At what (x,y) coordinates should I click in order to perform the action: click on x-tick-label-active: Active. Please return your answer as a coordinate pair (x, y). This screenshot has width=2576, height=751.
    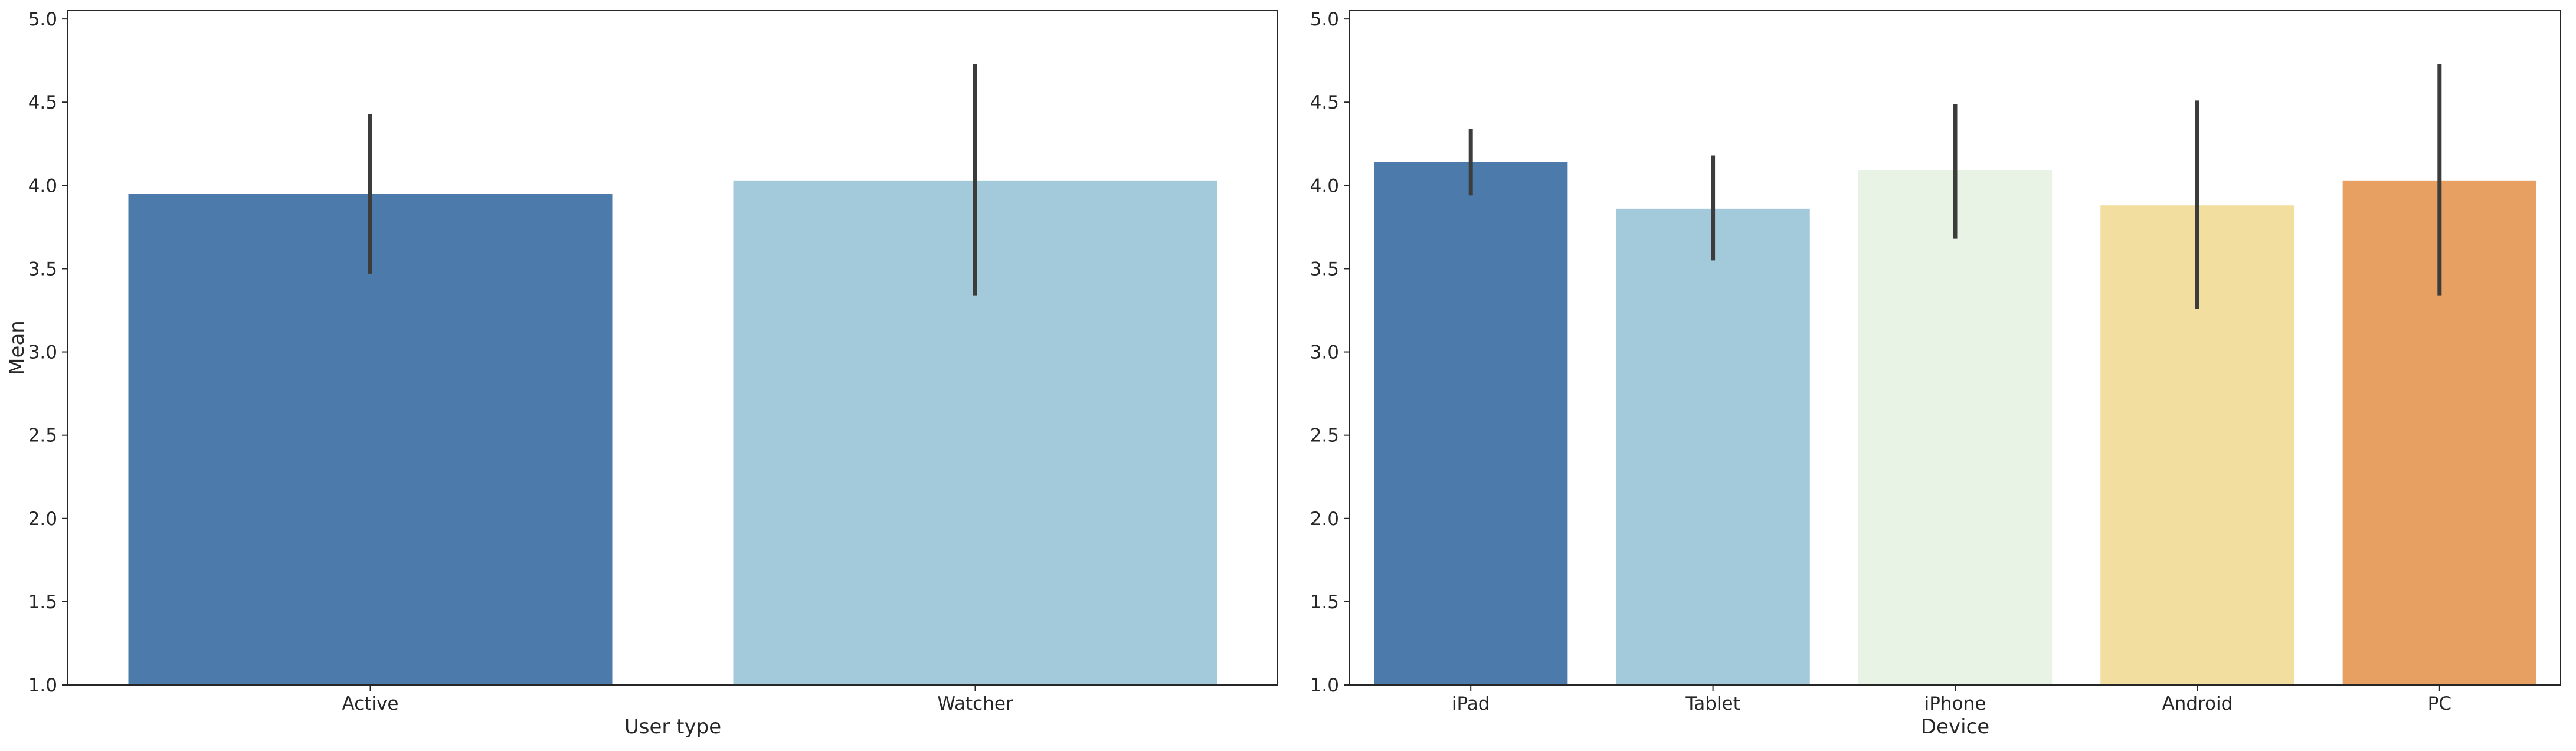
    Looking at the image, I should click on (370, 703).